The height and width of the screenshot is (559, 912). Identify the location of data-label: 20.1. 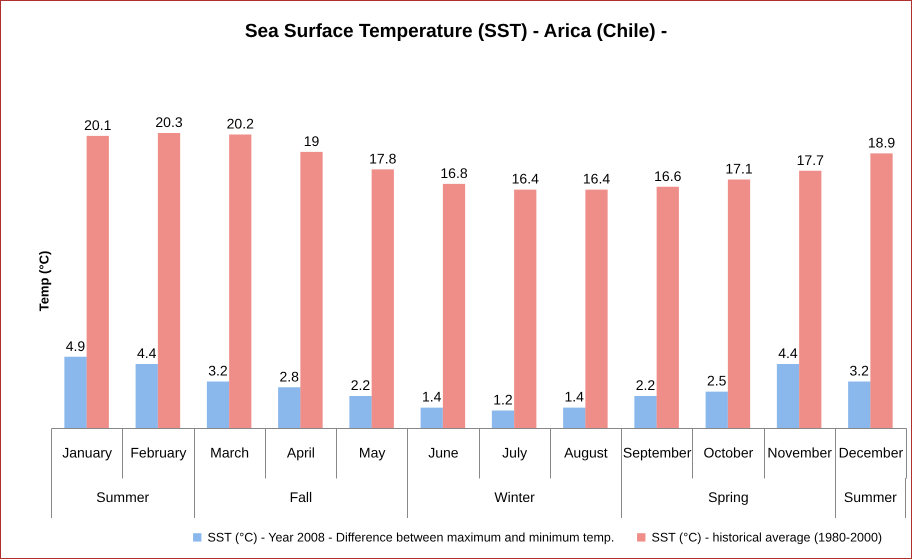
(98, 124).